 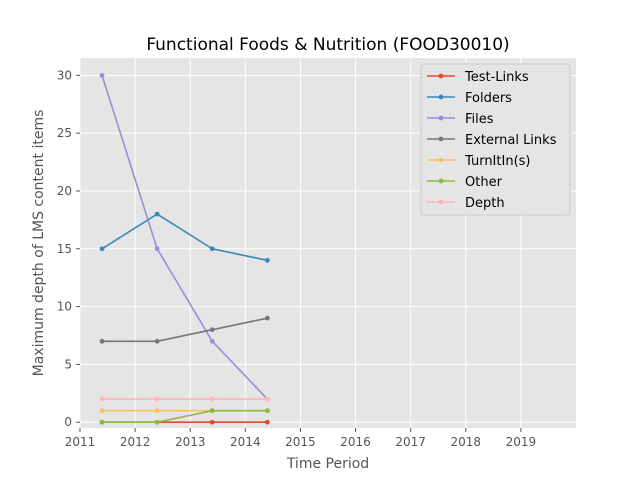 What do you see at coordinates (64, 75) in the screenshot?
I see `y-tick-label: 30` at bounding box center [64, 75].